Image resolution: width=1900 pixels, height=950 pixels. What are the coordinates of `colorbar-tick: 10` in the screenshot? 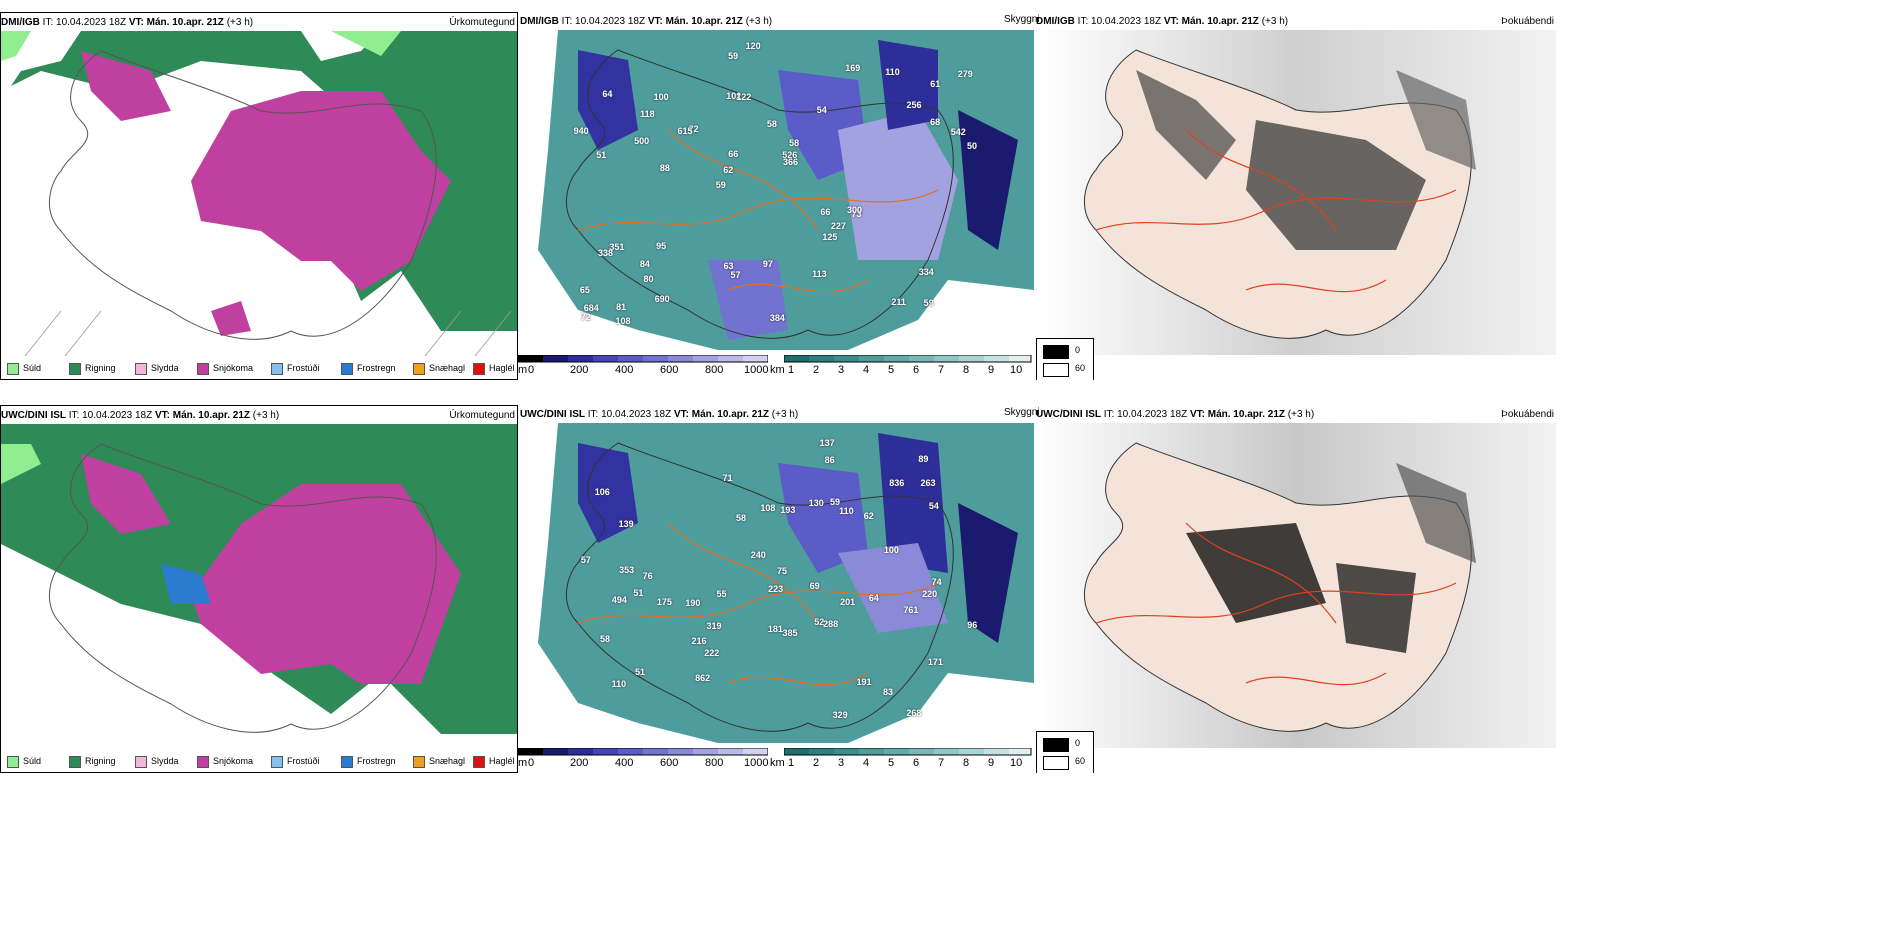 It's located at (1016, 763).